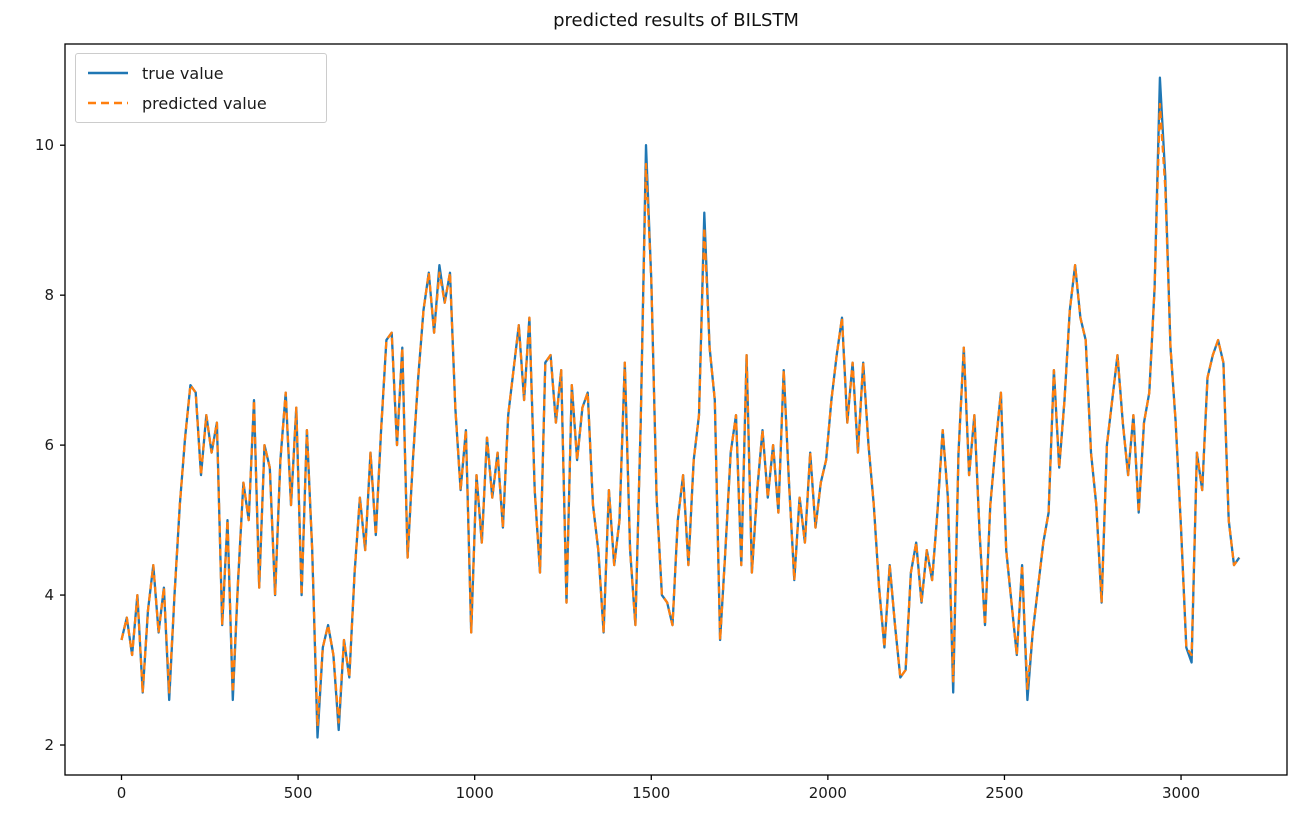  I want to click on legend: true value predicted value, so click(201, 88).